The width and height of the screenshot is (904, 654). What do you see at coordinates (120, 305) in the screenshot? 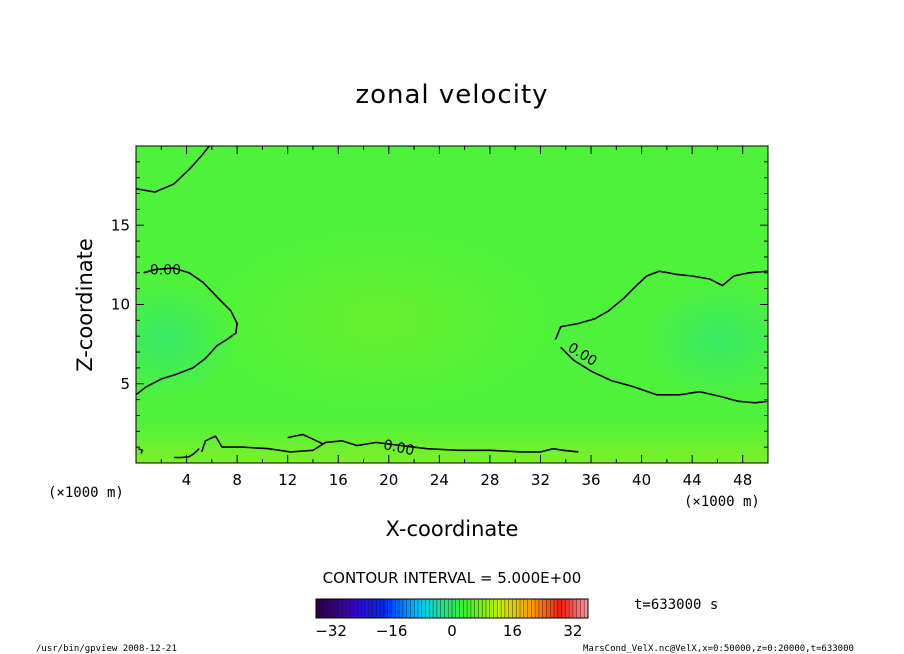
I see `y-tick-label-1: 10` at bounding box center [120, 305].